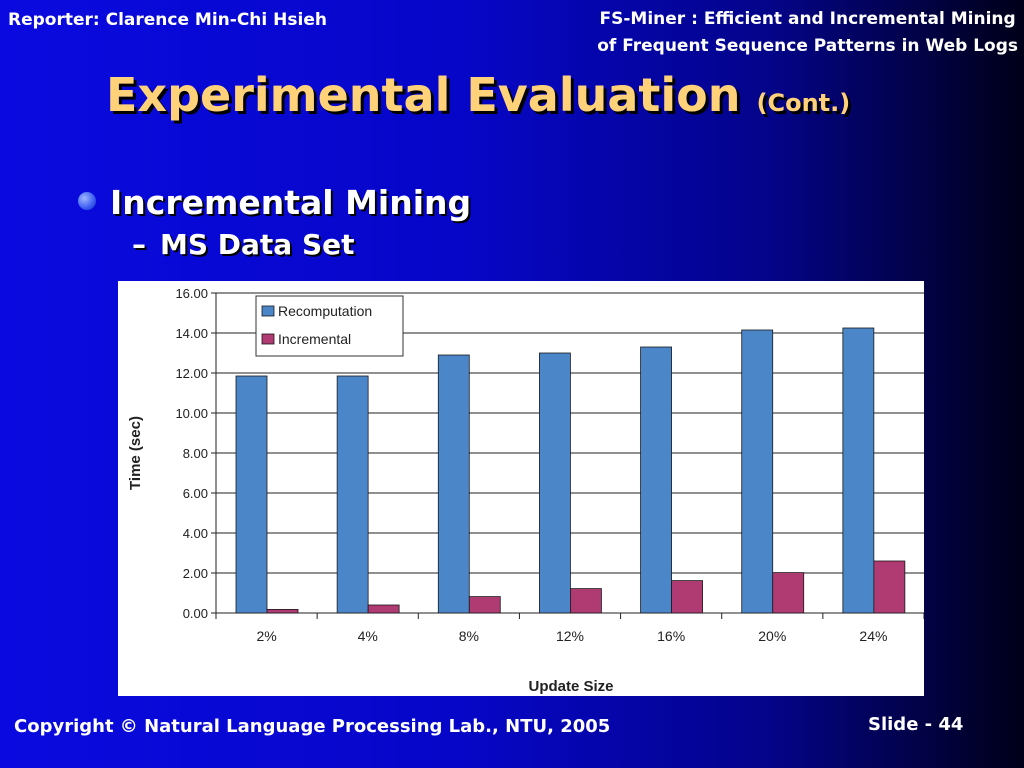  Describe the element at coordinates (87, 201) in the screenshot. I see `bullet-dot-icon` at that location.